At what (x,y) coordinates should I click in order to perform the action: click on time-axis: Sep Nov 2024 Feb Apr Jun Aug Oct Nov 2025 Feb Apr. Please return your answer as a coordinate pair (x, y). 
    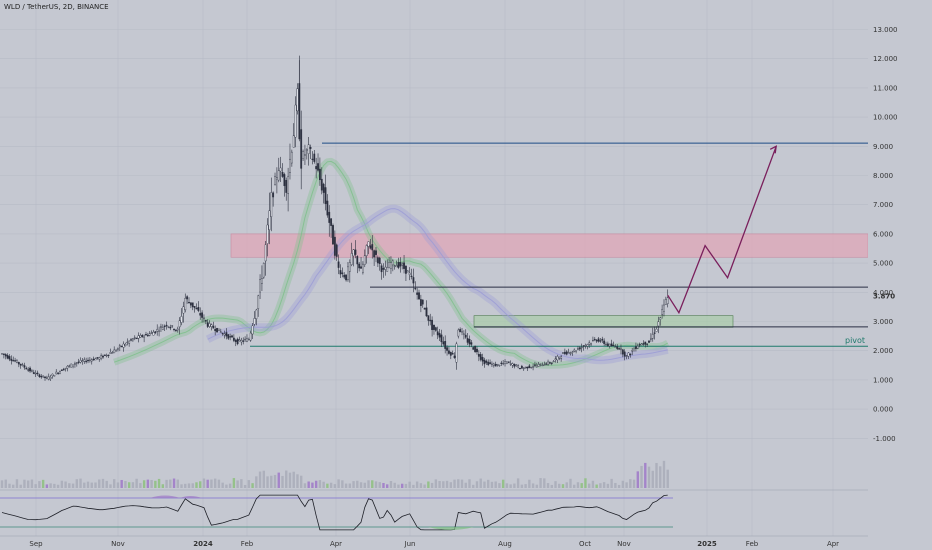
    Looking at the image, I should click on (434, 541).